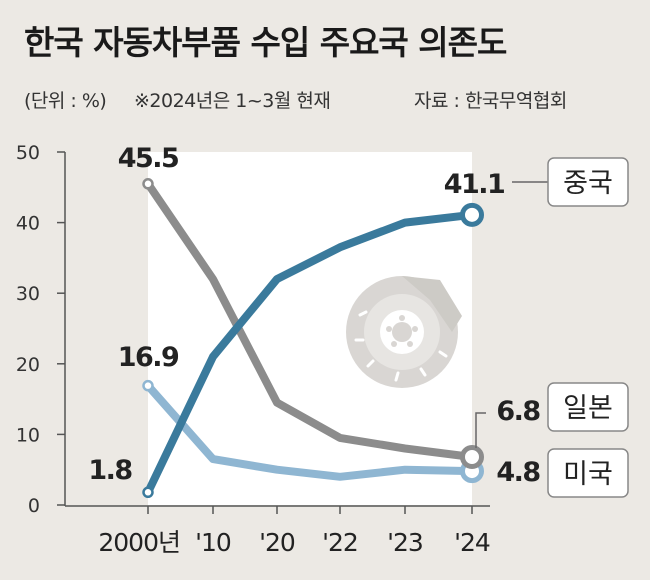 Image resolution: width=650 pixels, height=580 pixels. What do you see at coordinates (28, 294) in the screenshot?
I see `y-tick-label: 30` at bounding box center [28, 294].